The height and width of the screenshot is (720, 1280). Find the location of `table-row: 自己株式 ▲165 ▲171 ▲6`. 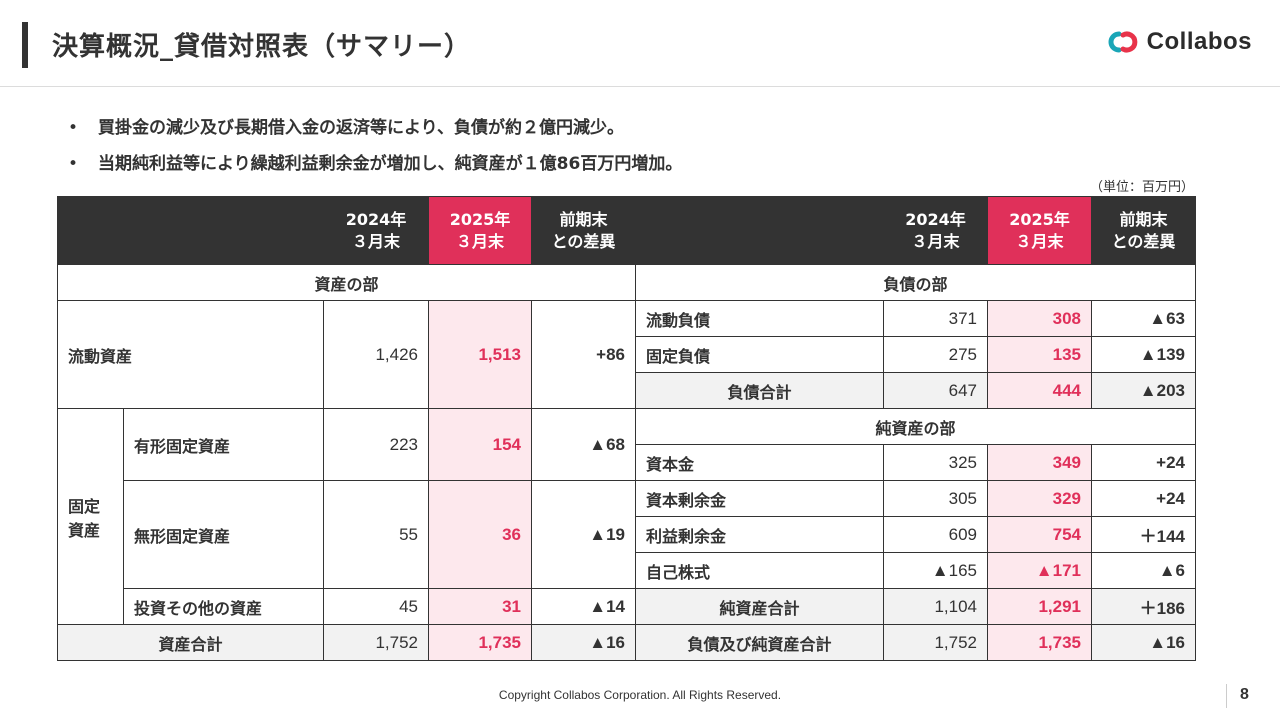

table-row: 自己株式 ▲165 ▲171 ▲6 is located at coordinates (627, 570).